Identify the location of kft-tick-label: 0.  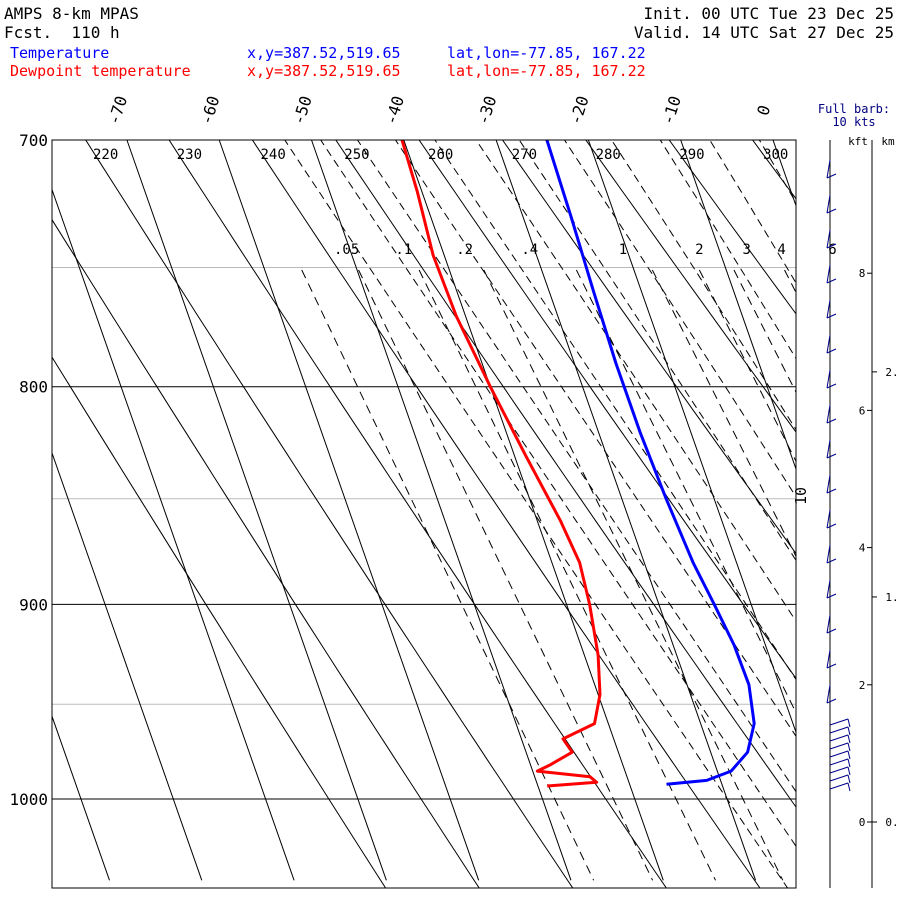
(862, 822).